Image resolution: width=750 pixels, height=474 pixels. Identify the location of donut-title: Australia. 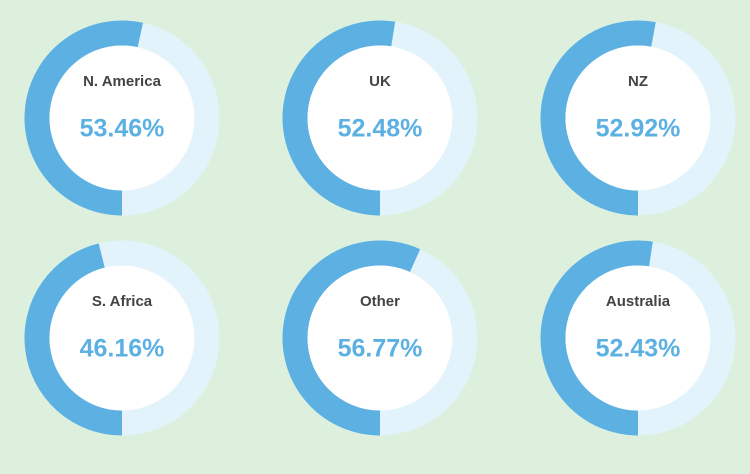
(638, 301).